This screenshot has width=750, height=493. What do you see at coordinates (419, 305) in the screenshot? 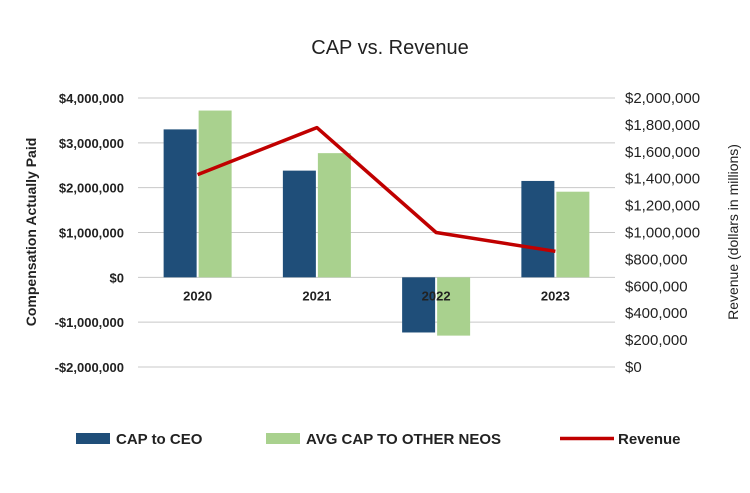
I see `bar-cap-to-ceo-2022` at bounding box center [419, 305].